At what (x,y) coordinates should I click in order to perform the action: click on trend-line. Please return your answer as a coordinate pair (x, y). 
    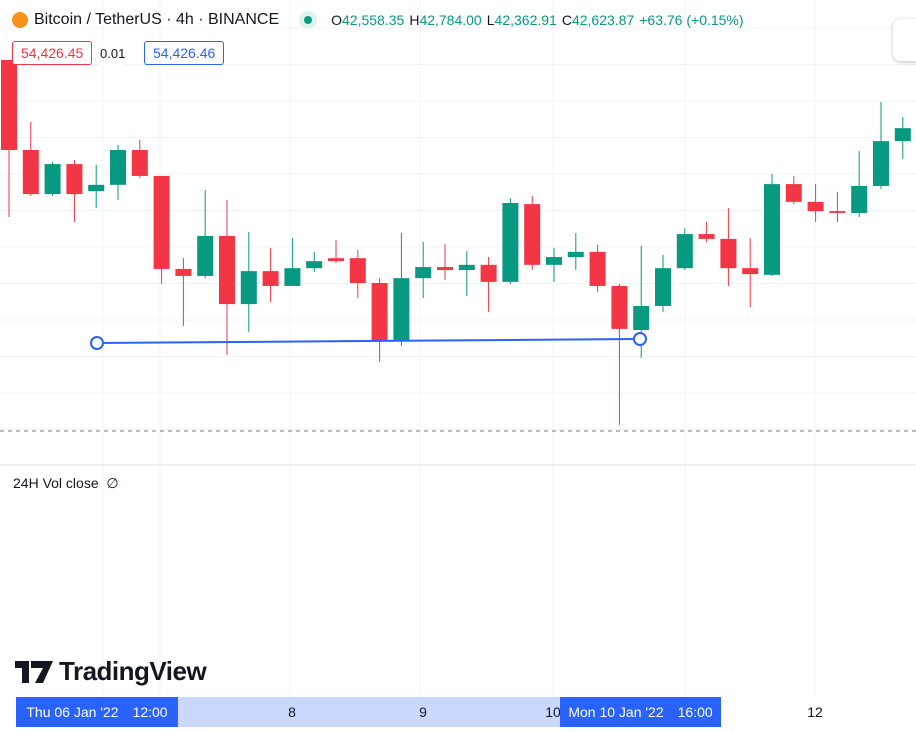
    Looking at the image, I should click on (368, 341).